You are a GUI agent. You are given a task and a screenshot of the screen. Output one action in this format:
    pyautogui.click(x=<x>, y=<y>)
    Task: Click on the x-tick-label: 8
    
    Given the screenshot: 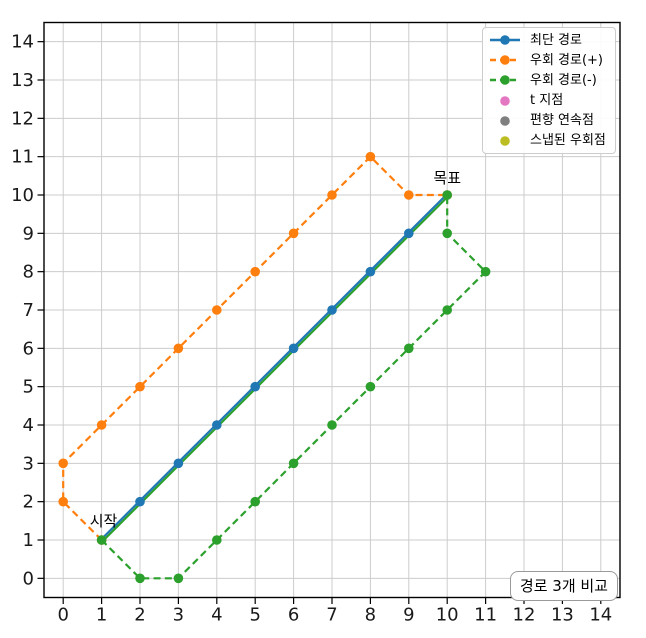 What is the action you would take?
    pyautogui.click(x=370, y=615)
    